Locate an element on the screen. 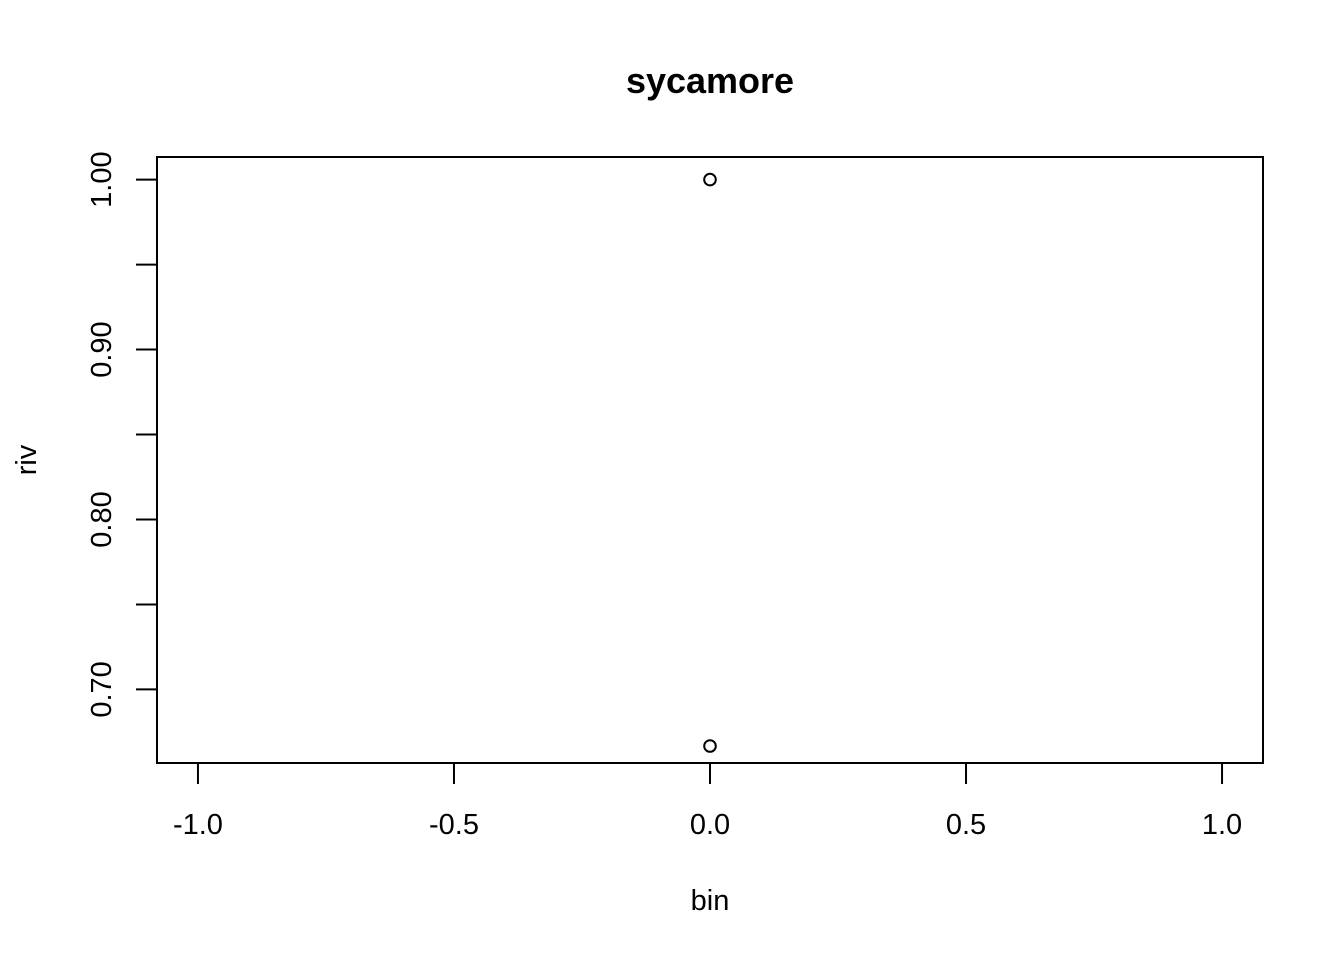 The image size is (1344, 960). x-tick-label: 1.0 is located at coordinates (1222, 825).